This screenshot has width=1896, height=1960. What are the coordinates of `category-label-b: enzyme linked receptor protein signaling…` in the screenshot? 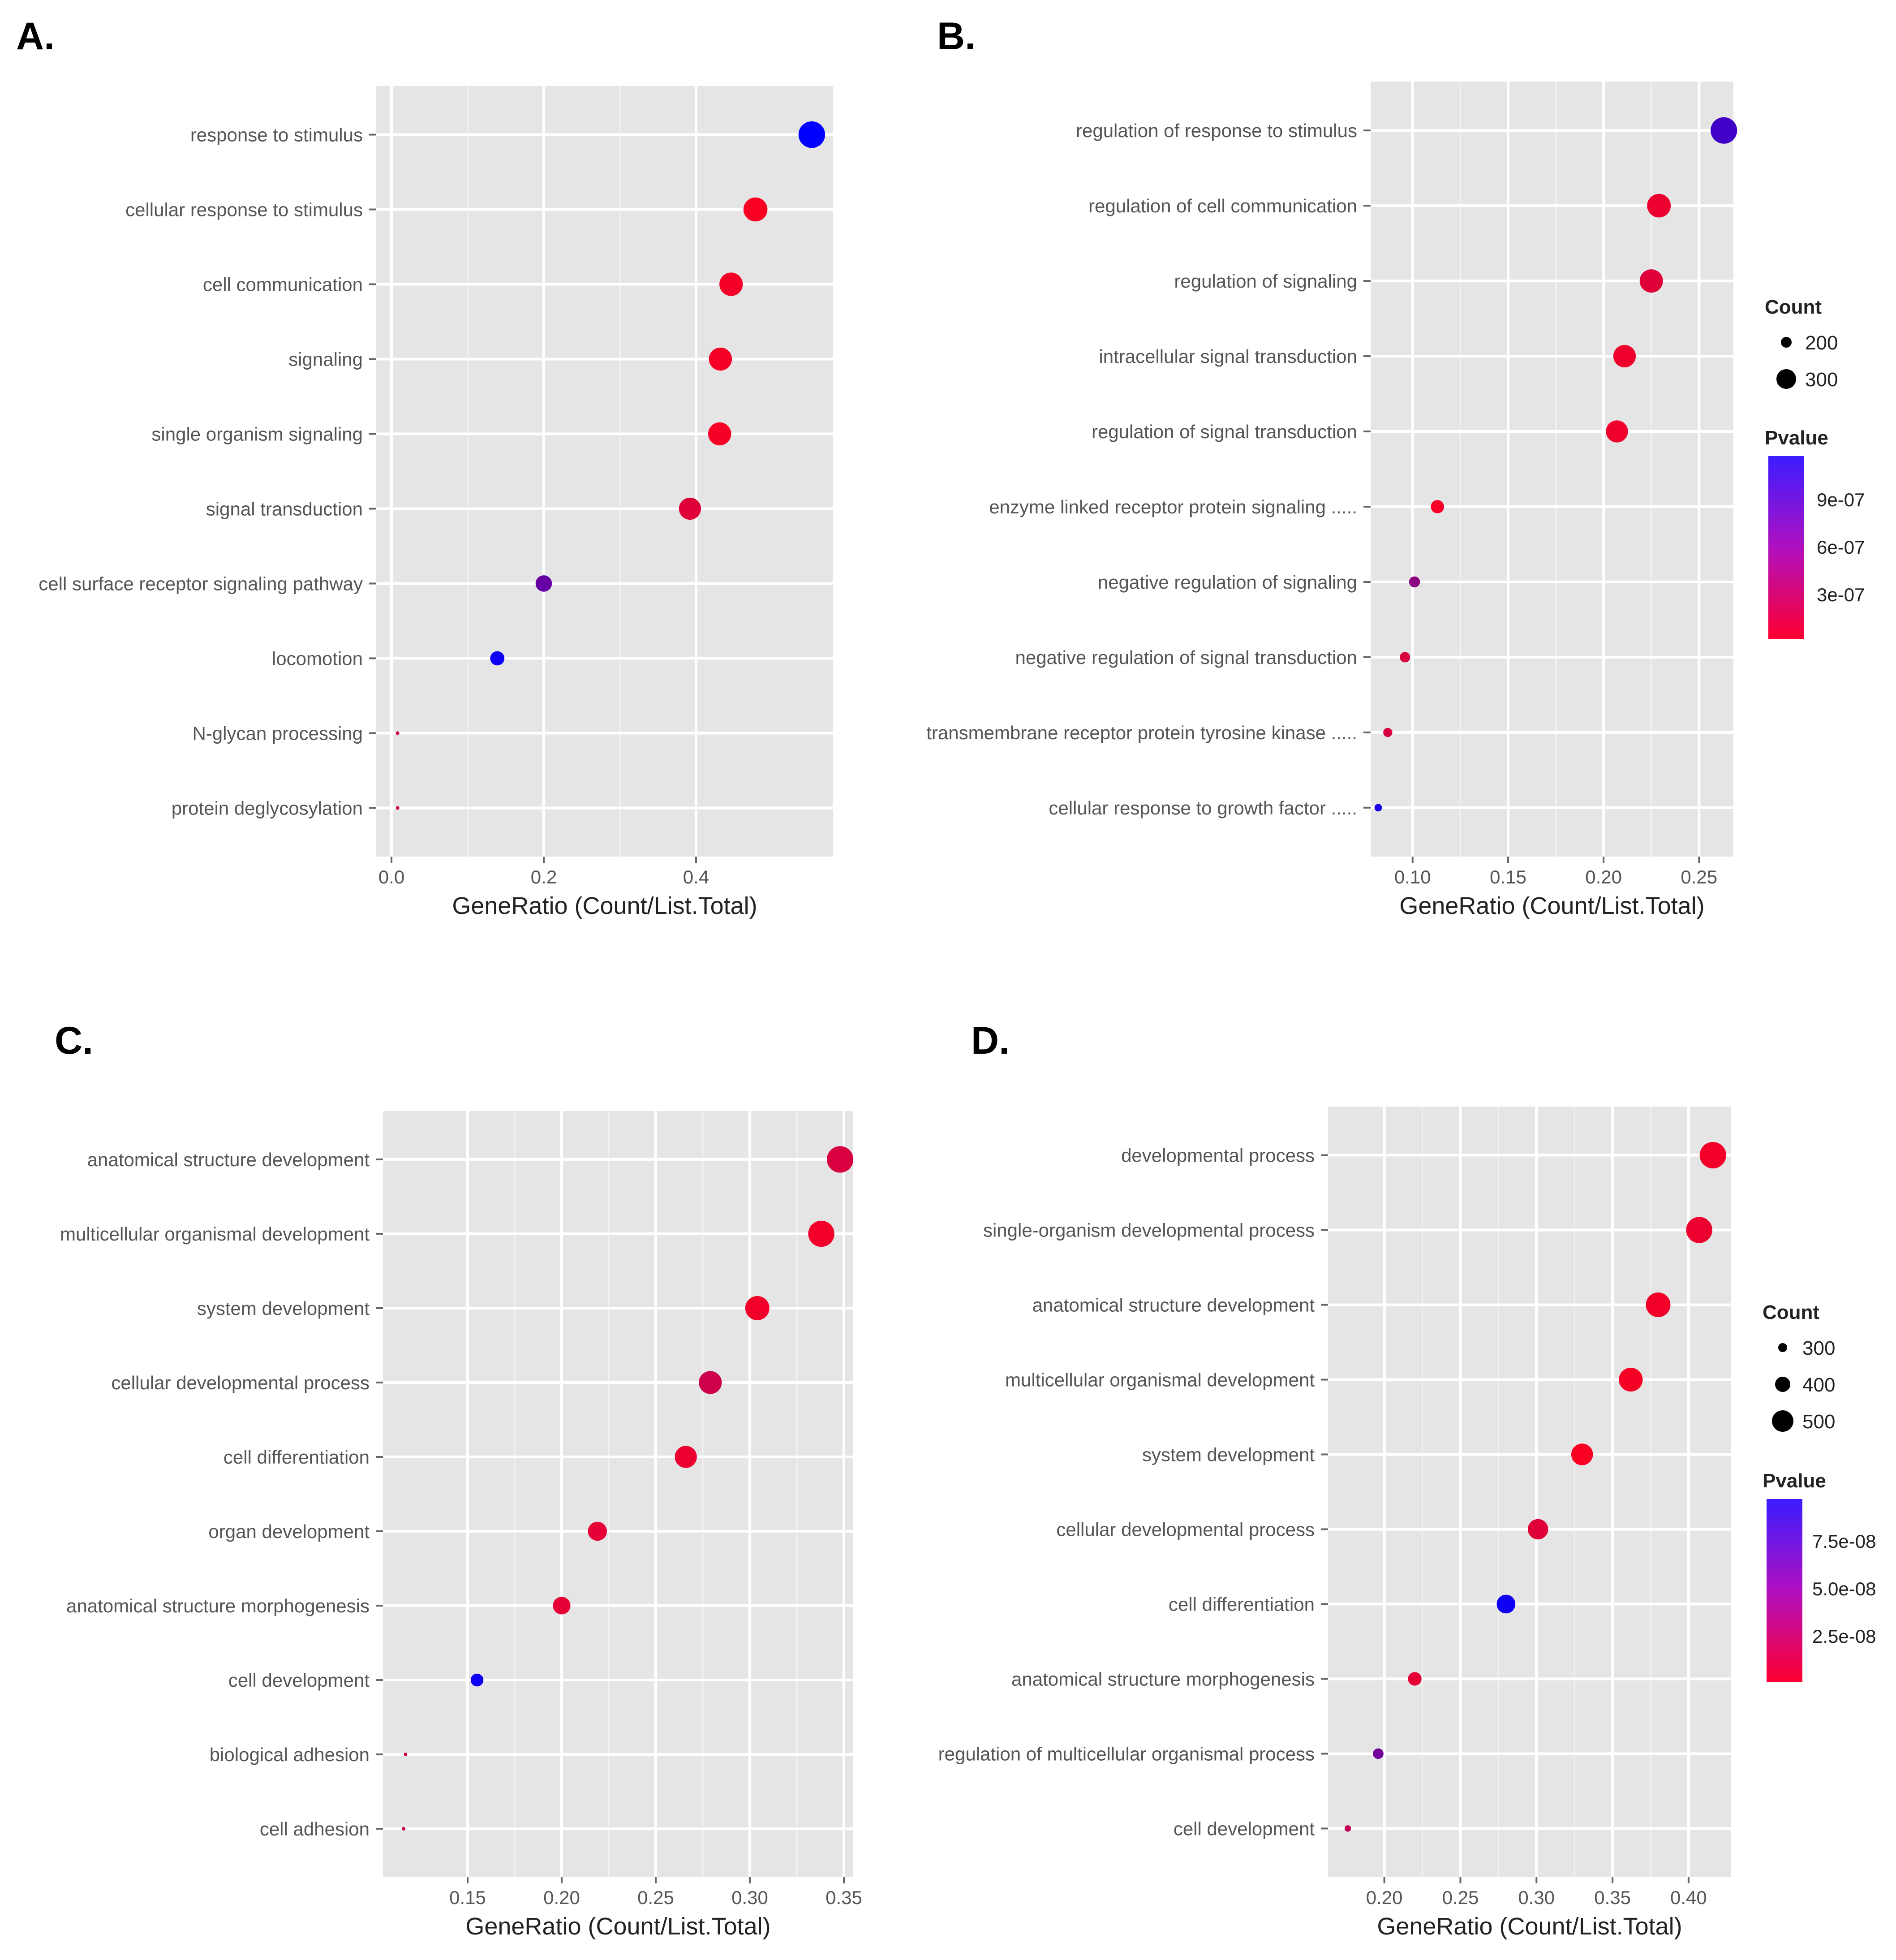 It's located at (1173, 506).